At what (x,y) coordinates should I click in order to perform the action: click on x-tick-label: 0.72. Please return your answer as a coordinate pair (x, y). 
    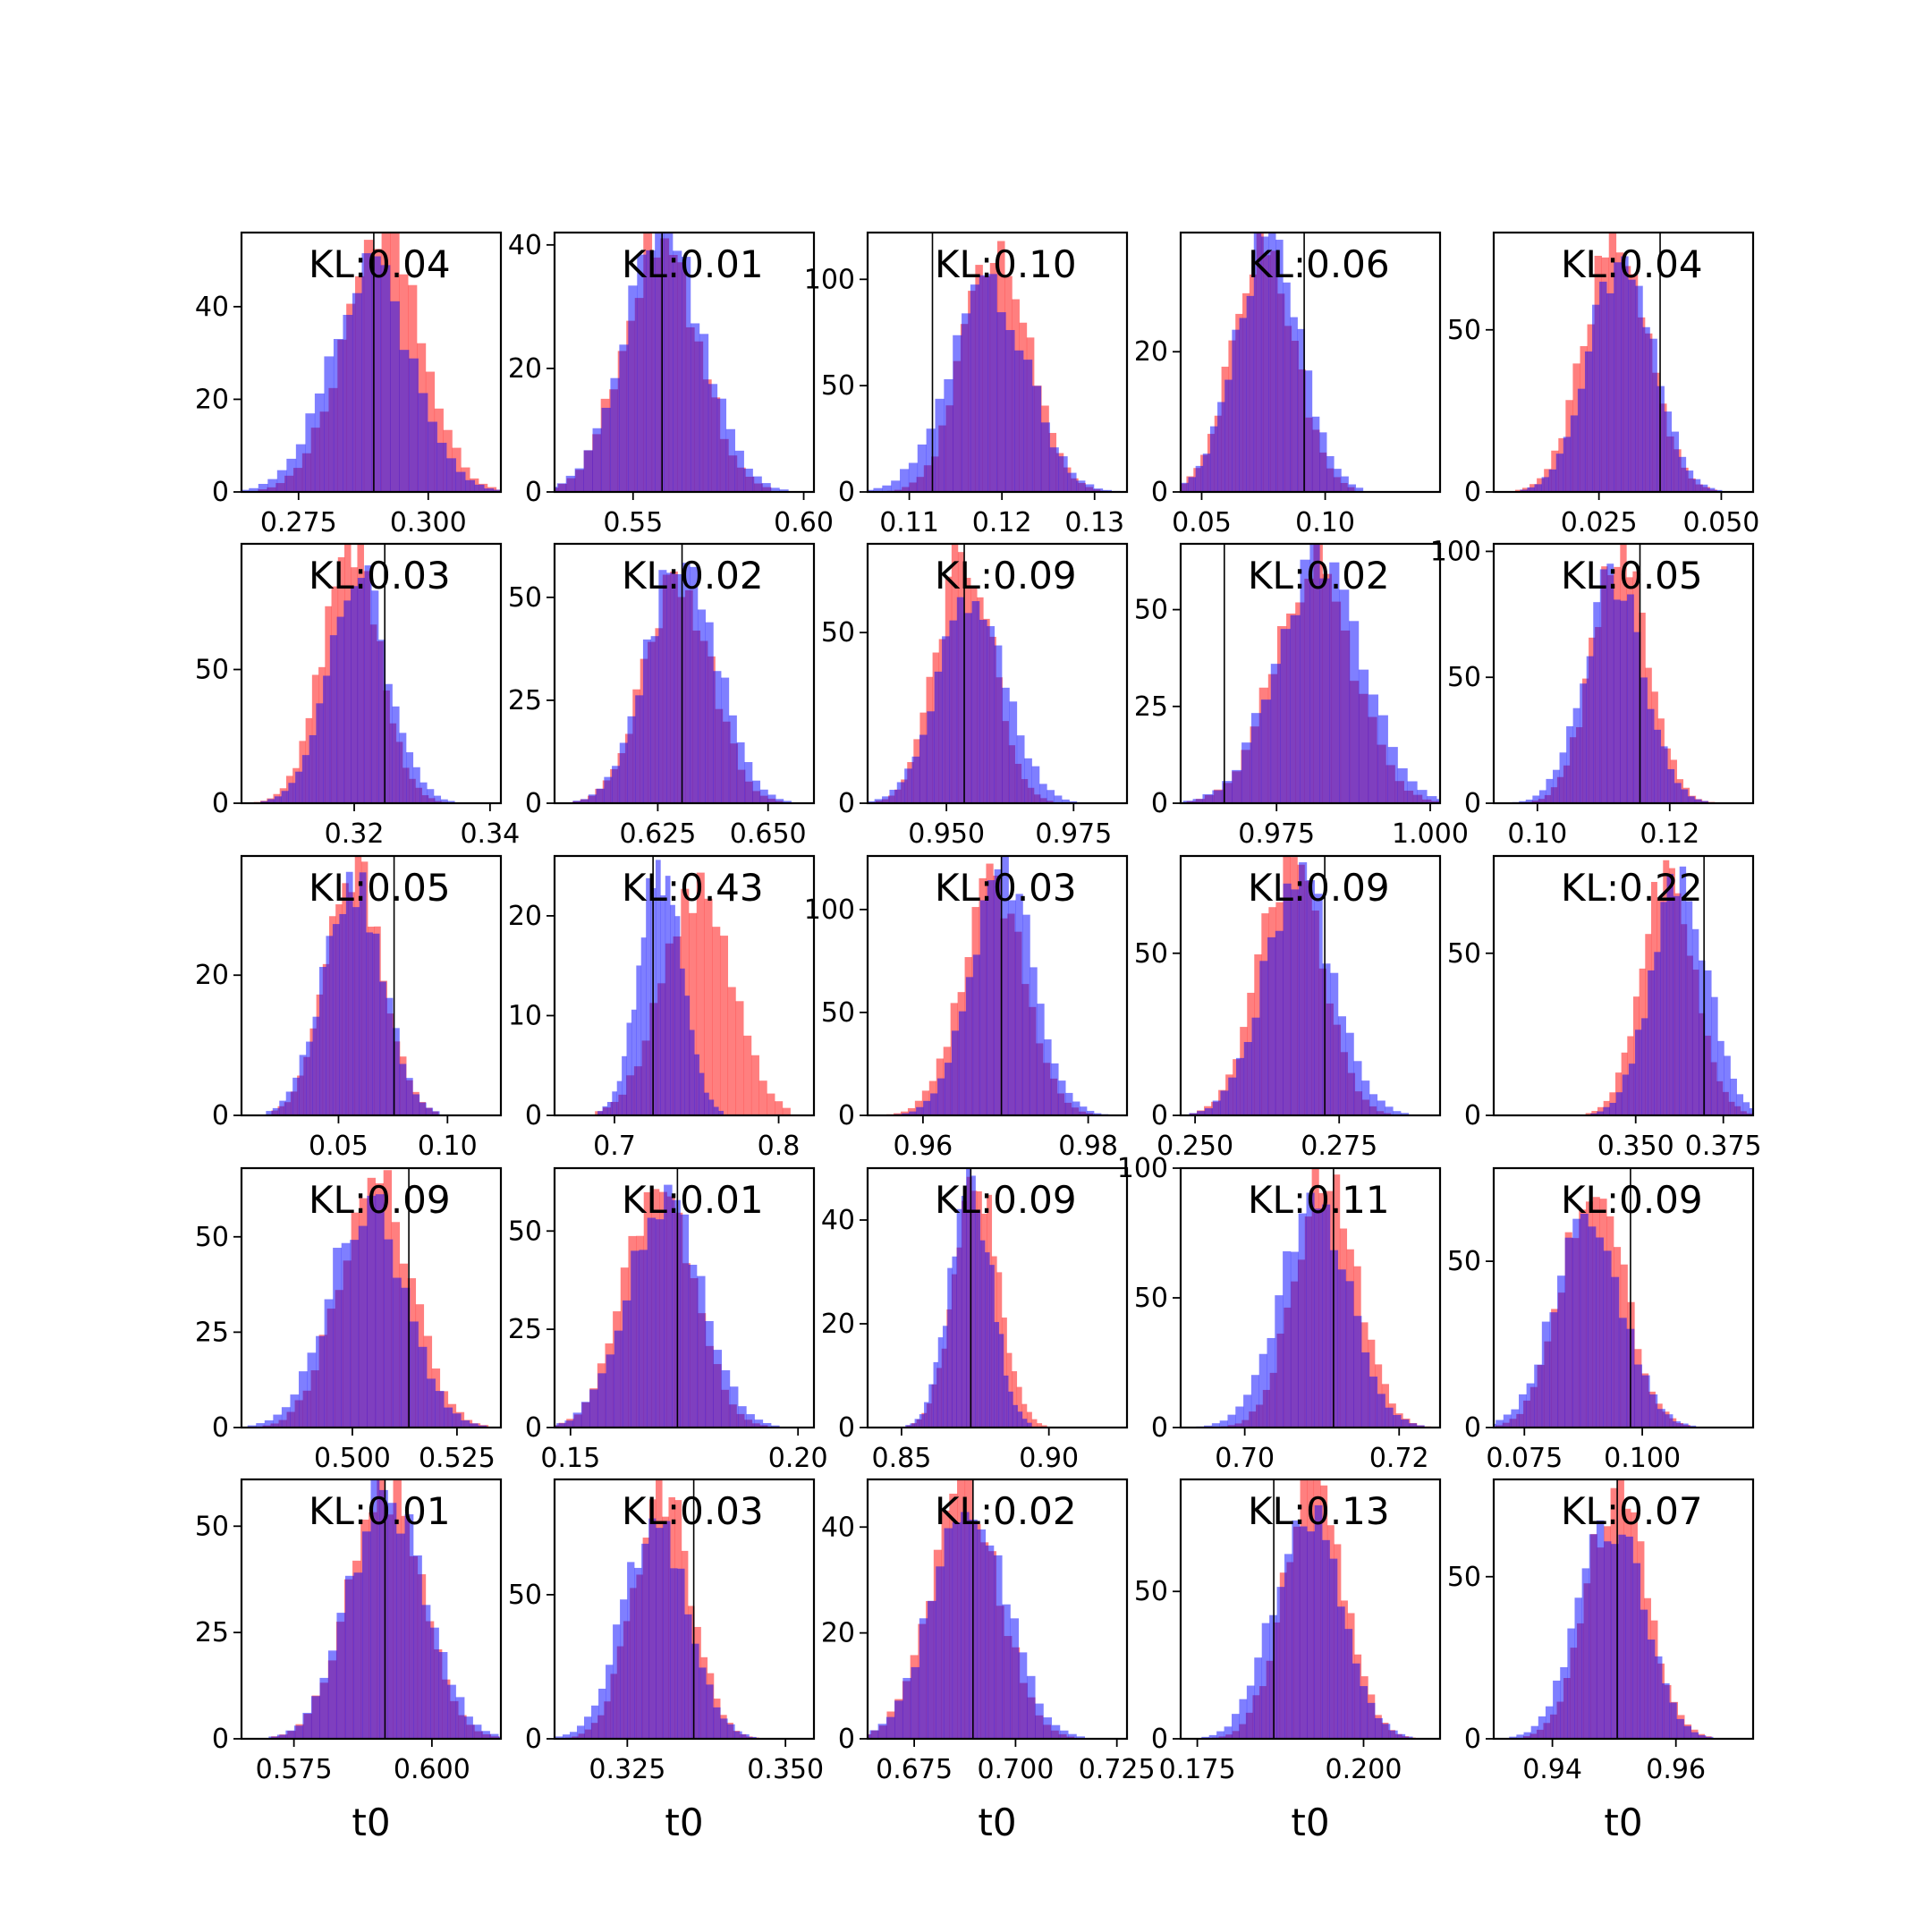
    Looking at the image, I should click on (1399, 1458).